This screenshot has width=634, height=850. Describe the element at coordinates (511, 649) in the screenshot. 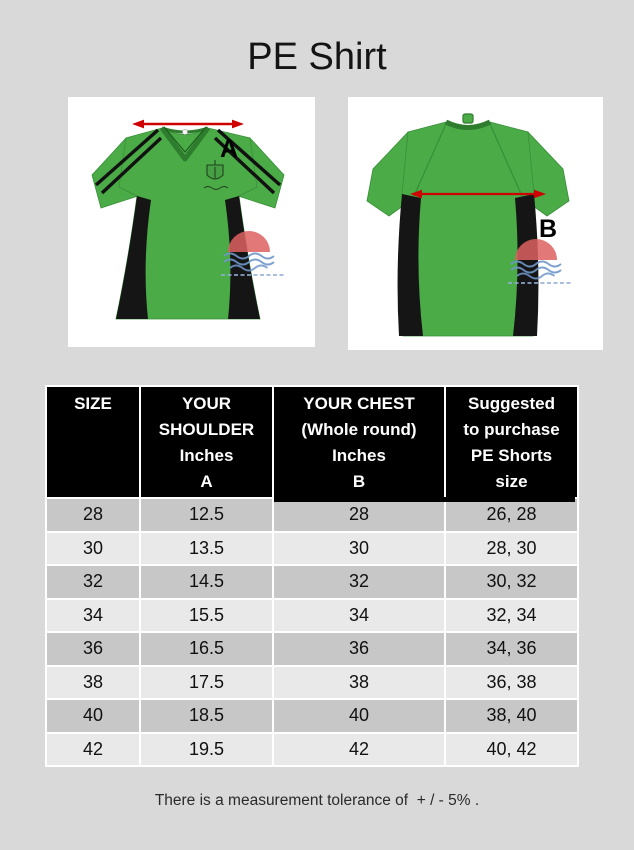

I see `cell-shorts: 34, 36` at that location.